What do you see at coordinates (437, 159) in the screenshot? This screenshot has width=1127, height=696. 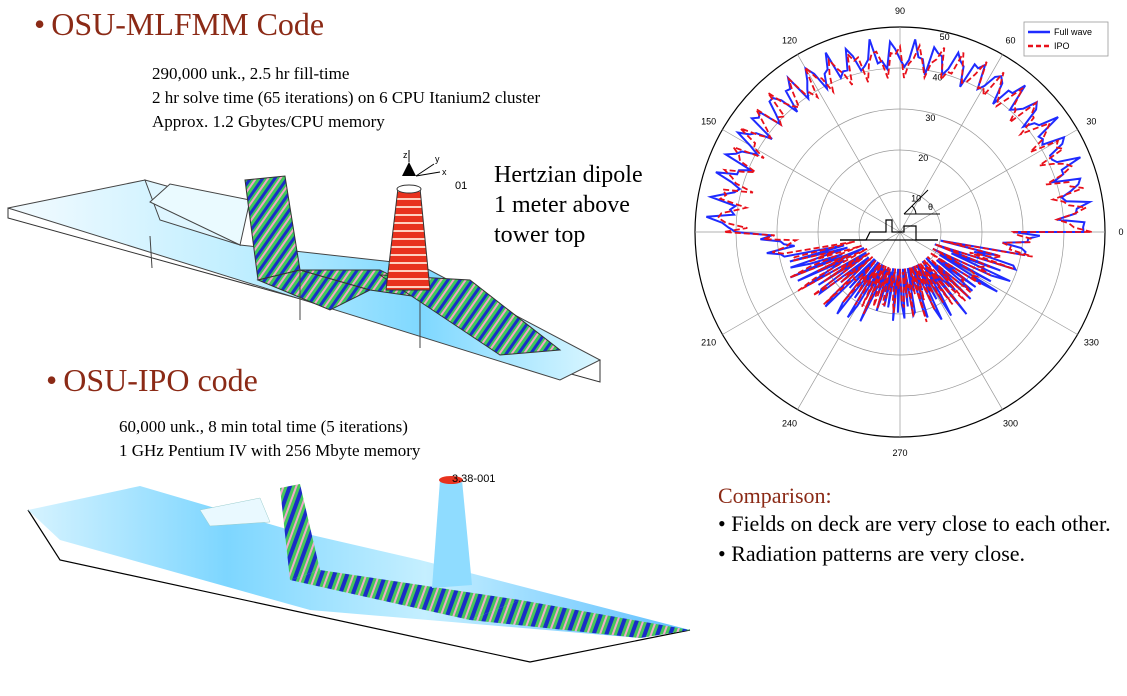 I see `axis-y-label: y` at bounding box center [437, 159].